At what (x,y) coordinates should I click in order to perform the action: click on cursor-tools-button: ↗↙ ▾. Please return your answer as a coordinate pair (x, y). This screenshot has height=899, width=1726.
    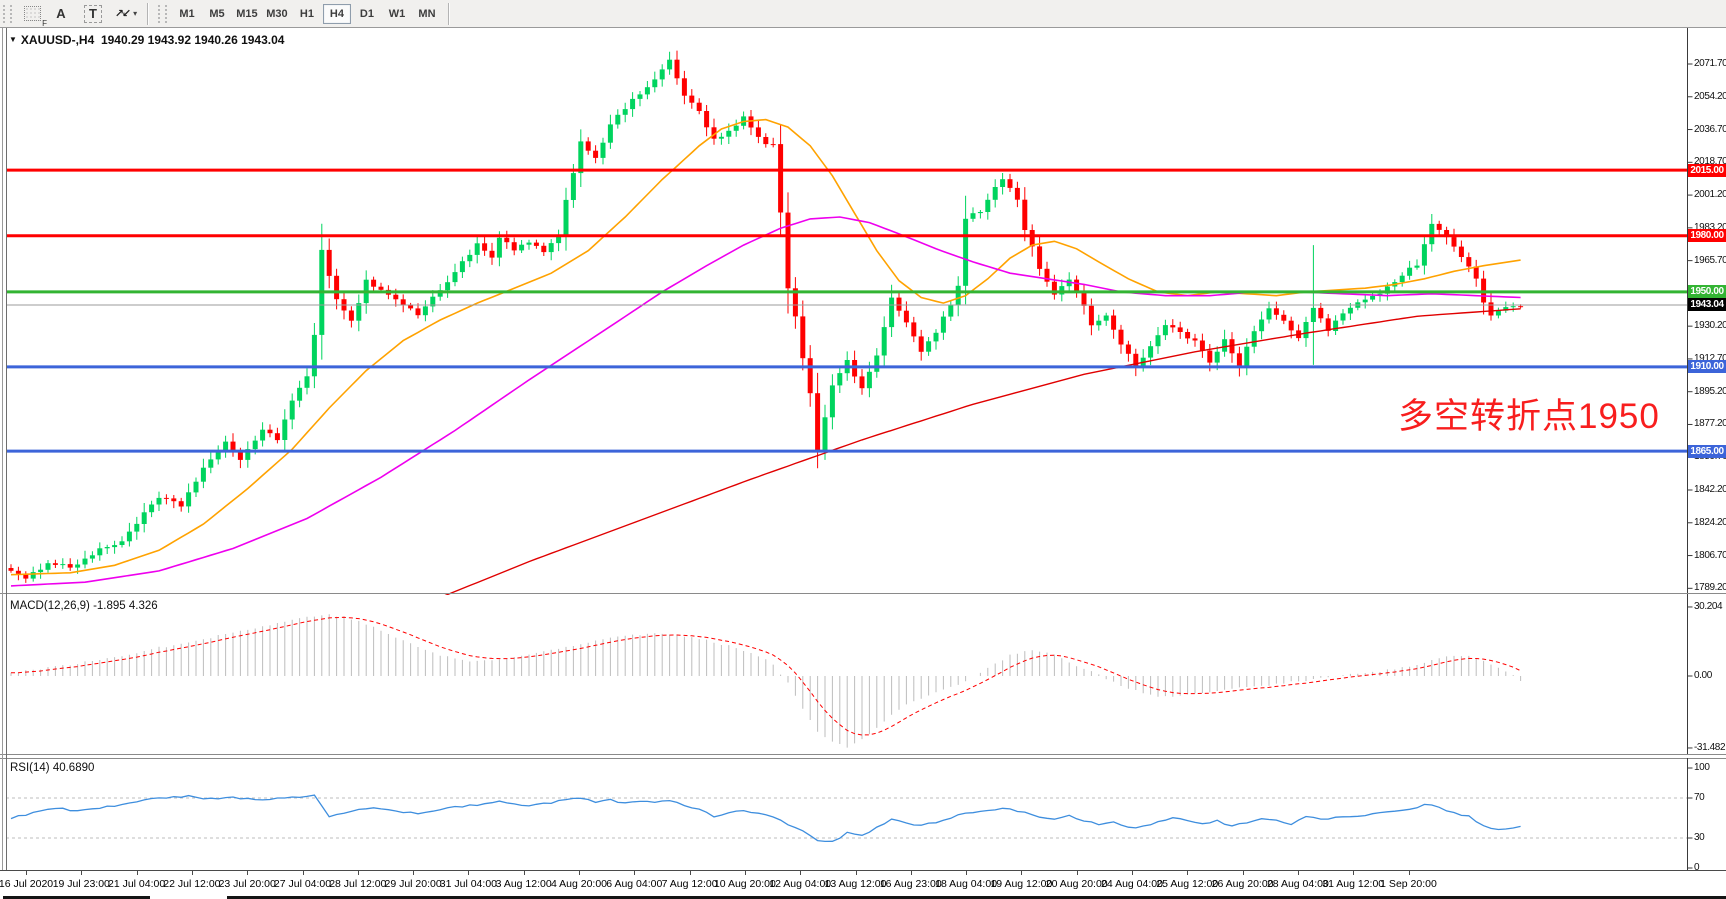
    Looking at the image, I should click on (126, 14).